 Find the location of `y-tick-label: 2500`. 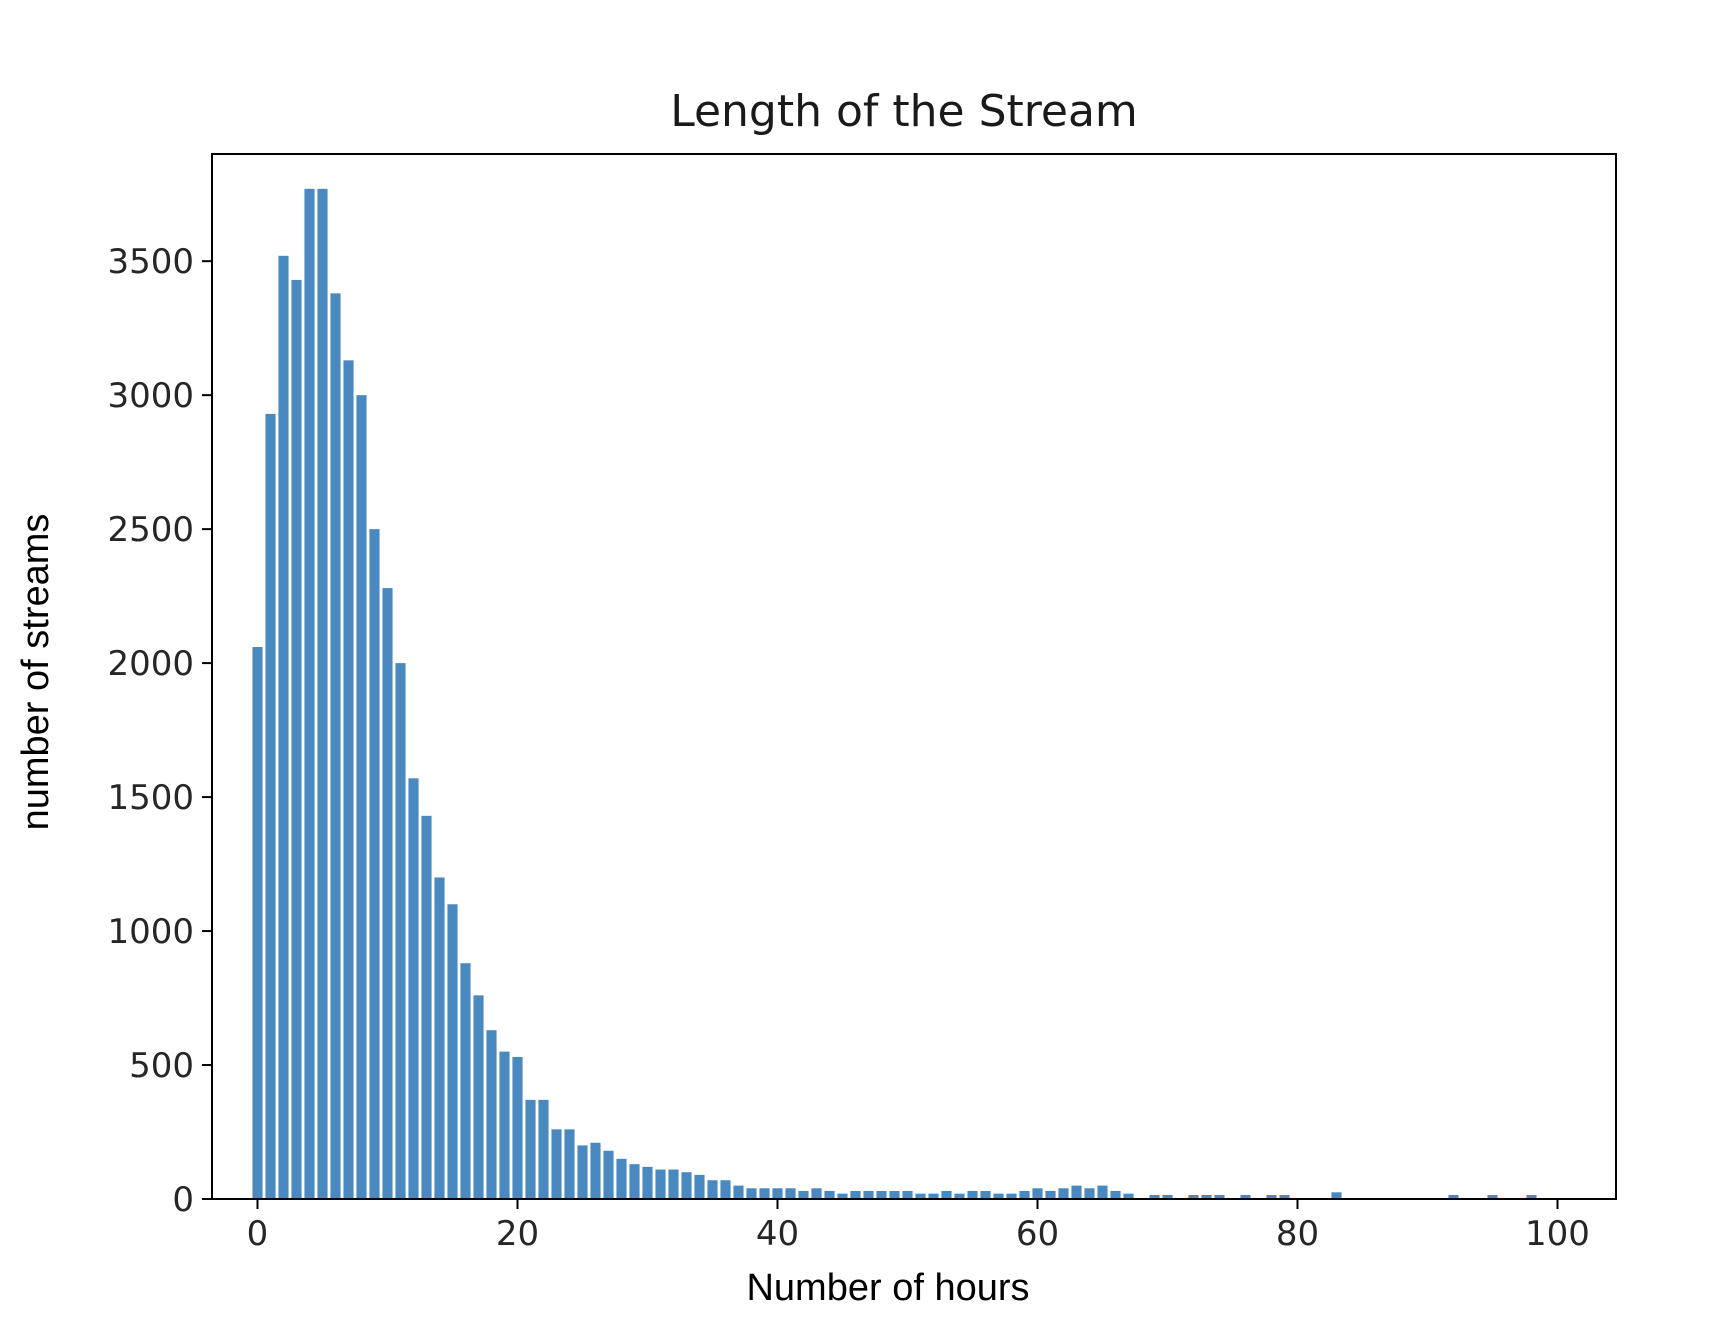

y-tick-label: 2500 is located at coordinates (150, 530).